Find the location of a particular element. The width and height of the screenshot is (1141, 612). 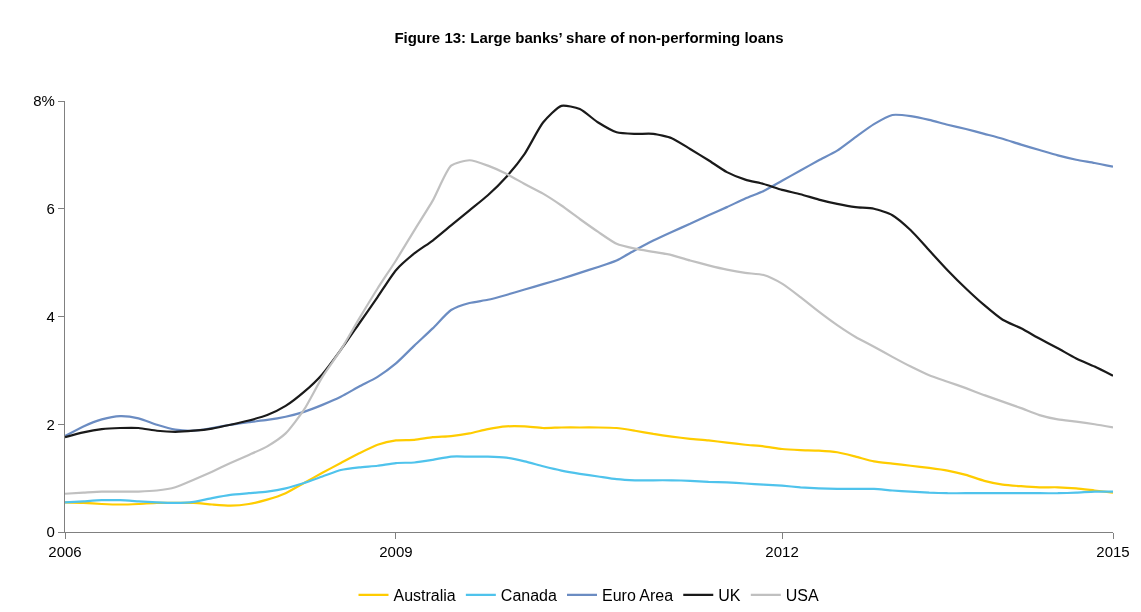

y-tick-label: 8% is located at coordinates (44, 101).